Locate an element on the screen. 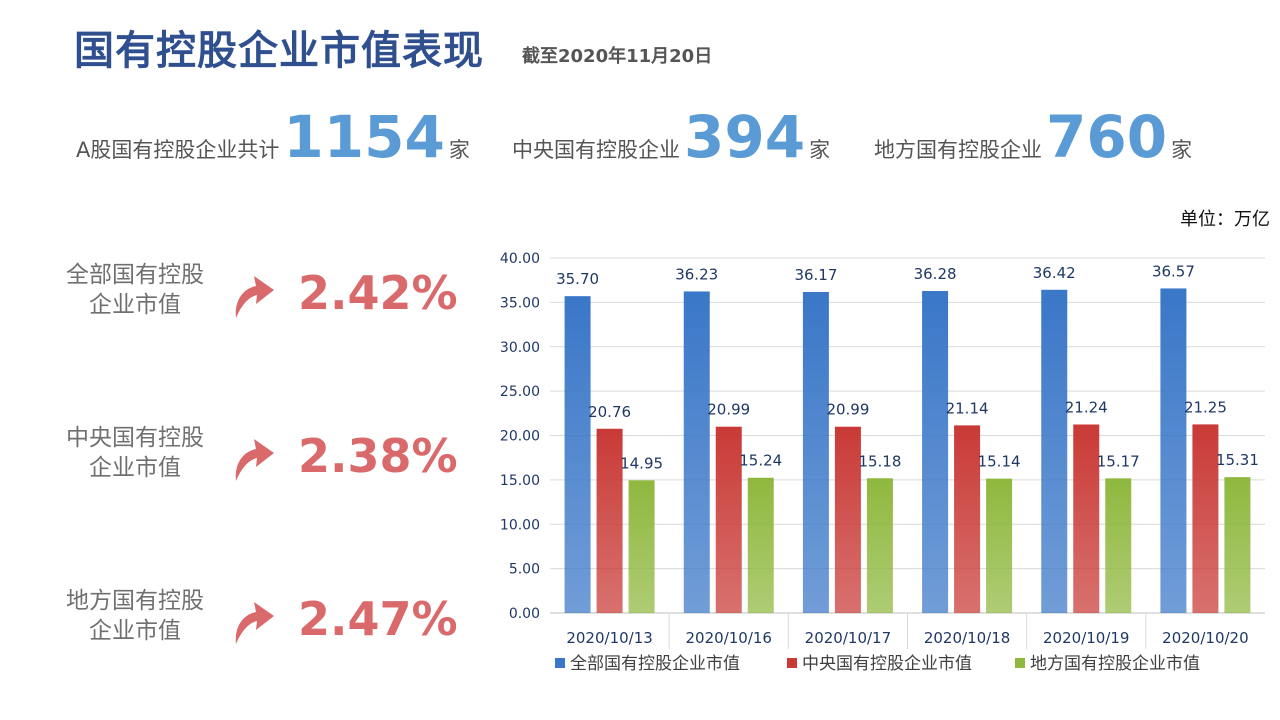 The height and width of the screenshot is (720, 1280). x-tick-label: 2020/10/17 is located at coordinates (848, 638).